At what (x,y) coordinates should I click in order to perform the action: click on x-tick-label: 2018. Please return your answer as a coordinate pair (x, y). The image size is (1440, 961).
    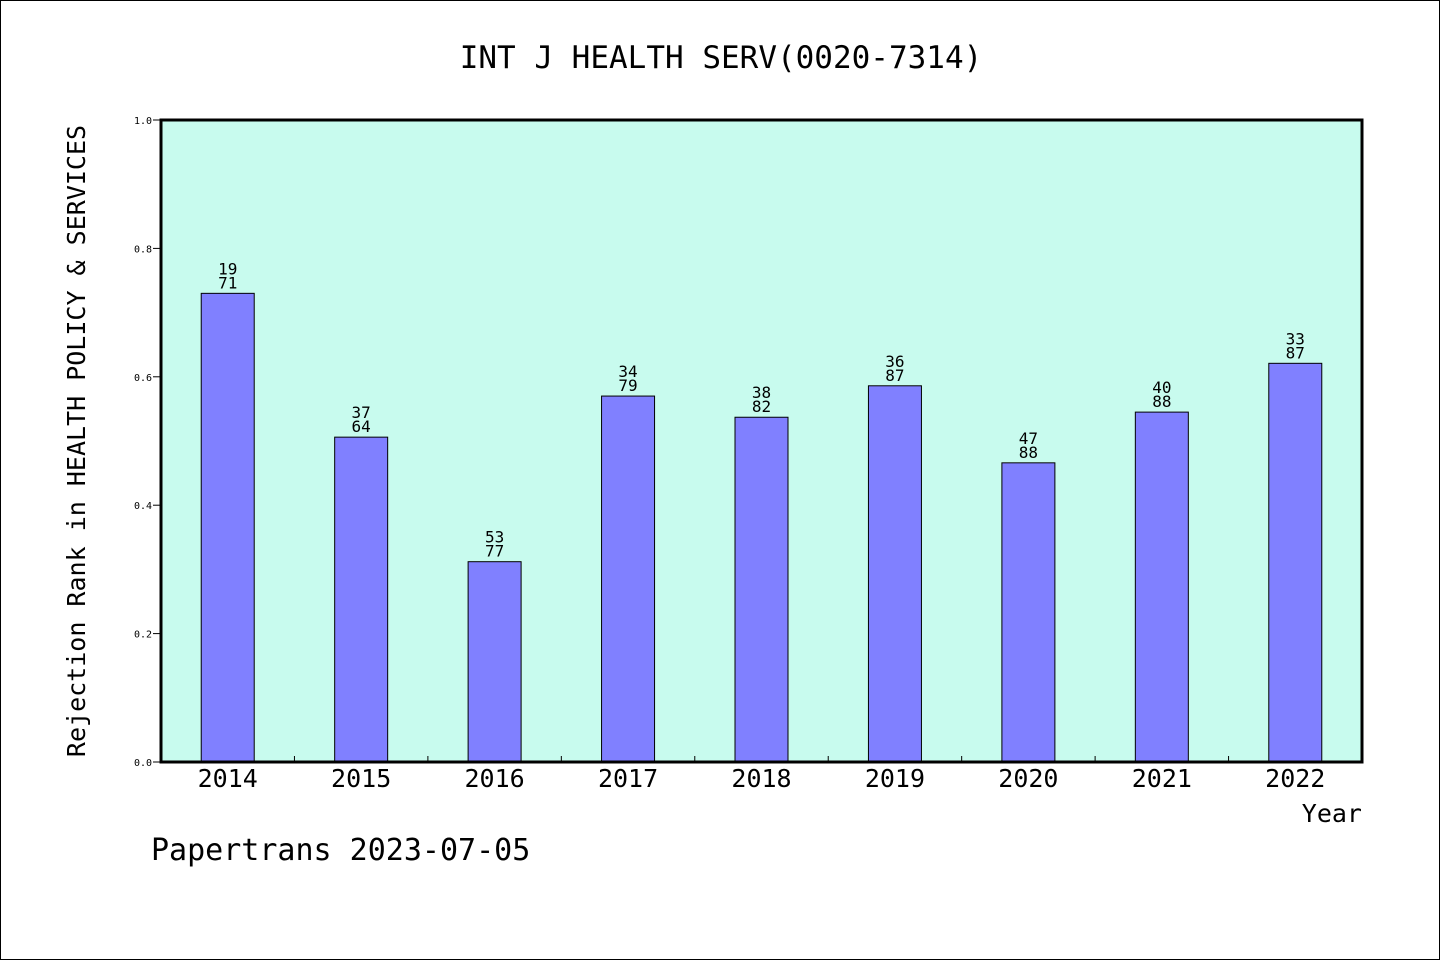
    Looking at the image, I should click on (761, 778).